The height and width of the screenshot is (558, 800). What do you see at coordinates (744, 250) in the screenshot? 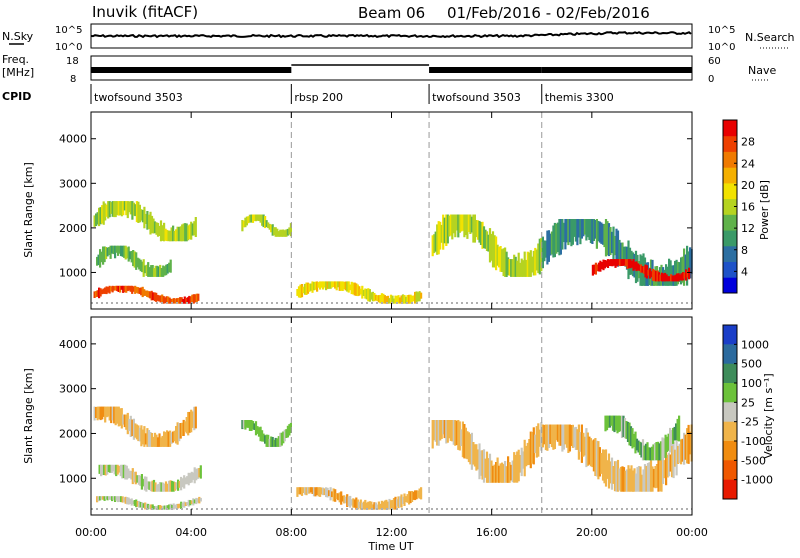
I see `colorbar-tick-label: 8` at bounding box center [744, 250].